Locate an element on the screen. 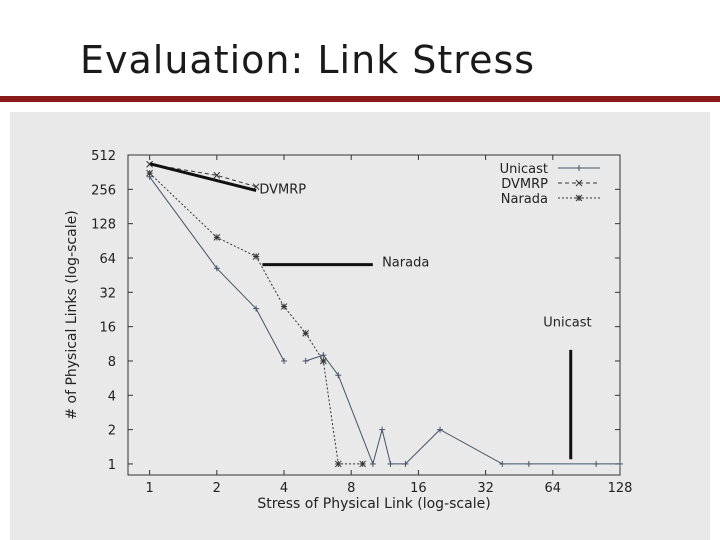  data-point-dvmrp-d2 is located at coordinates (217, 175).